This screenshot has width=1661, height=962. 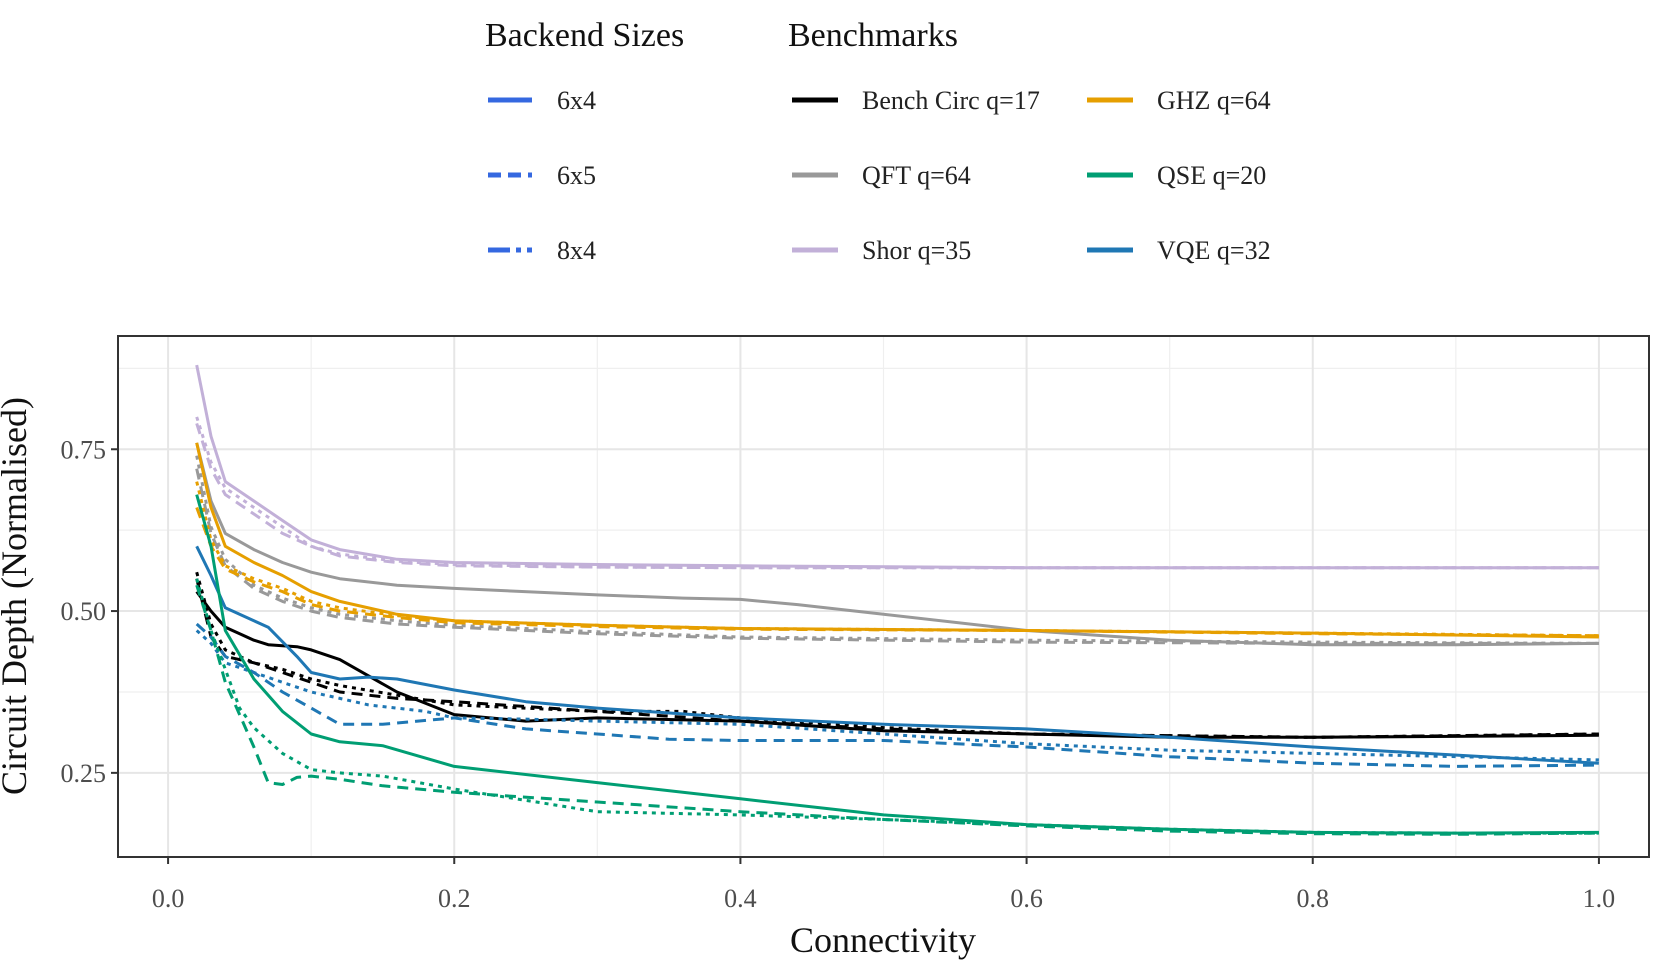 I want to click on legend-qse: QSE q=20, so click(x=1176, y=175).